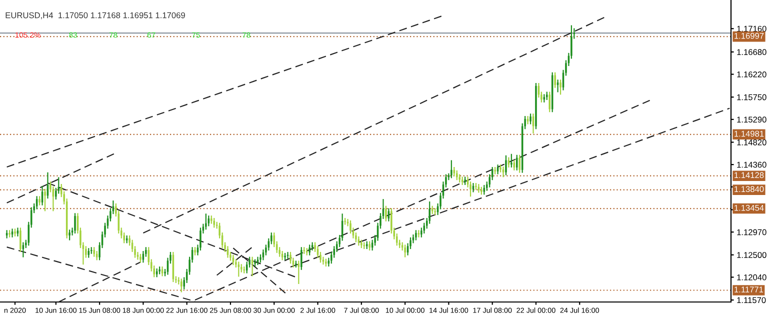 The height and width of the screenshot is (327, 778). I want to click on y-tick-label: 1.11570, so click(751, 300).